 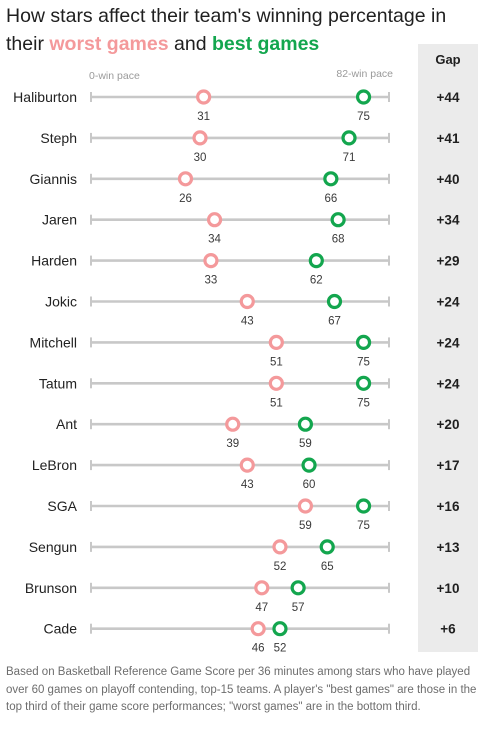 What do you see at coordinates (309, 485) in the screenshot?
I see `best-value-label-lebron: 60` at bounding box center [309, 485].